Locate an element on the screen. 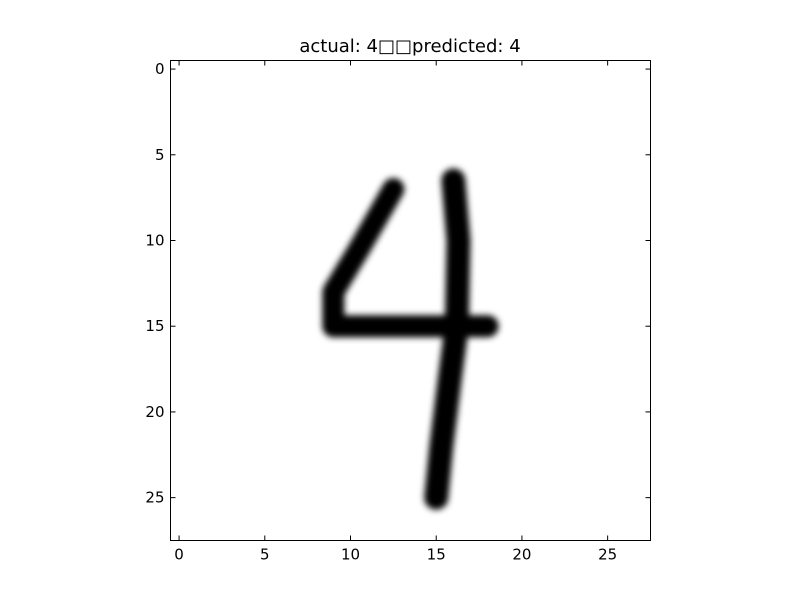  x-tick-label: 0 is located at coordinates (179, 555).